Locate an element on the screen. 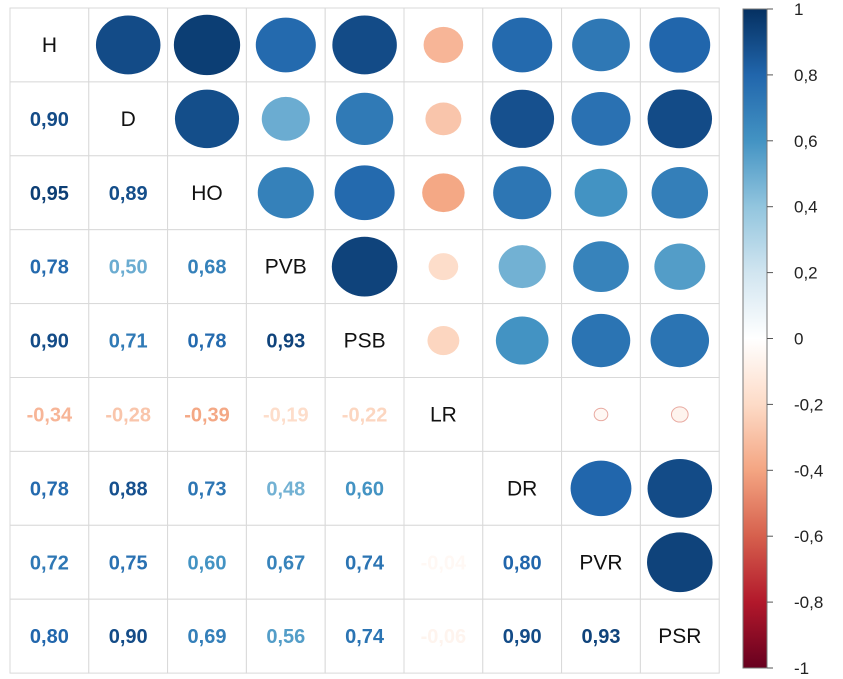 This screenshot has height=679, width=843. variable-label: PSR is located at coordinates (679, 636).